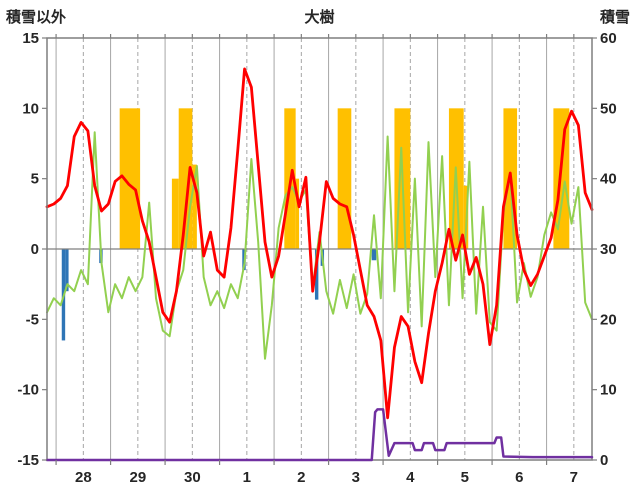 The image size is (636, 501). Describe the element at coordinates (32, 319) in the screenshot. I see `y-left-tick-label: -5` at that location.